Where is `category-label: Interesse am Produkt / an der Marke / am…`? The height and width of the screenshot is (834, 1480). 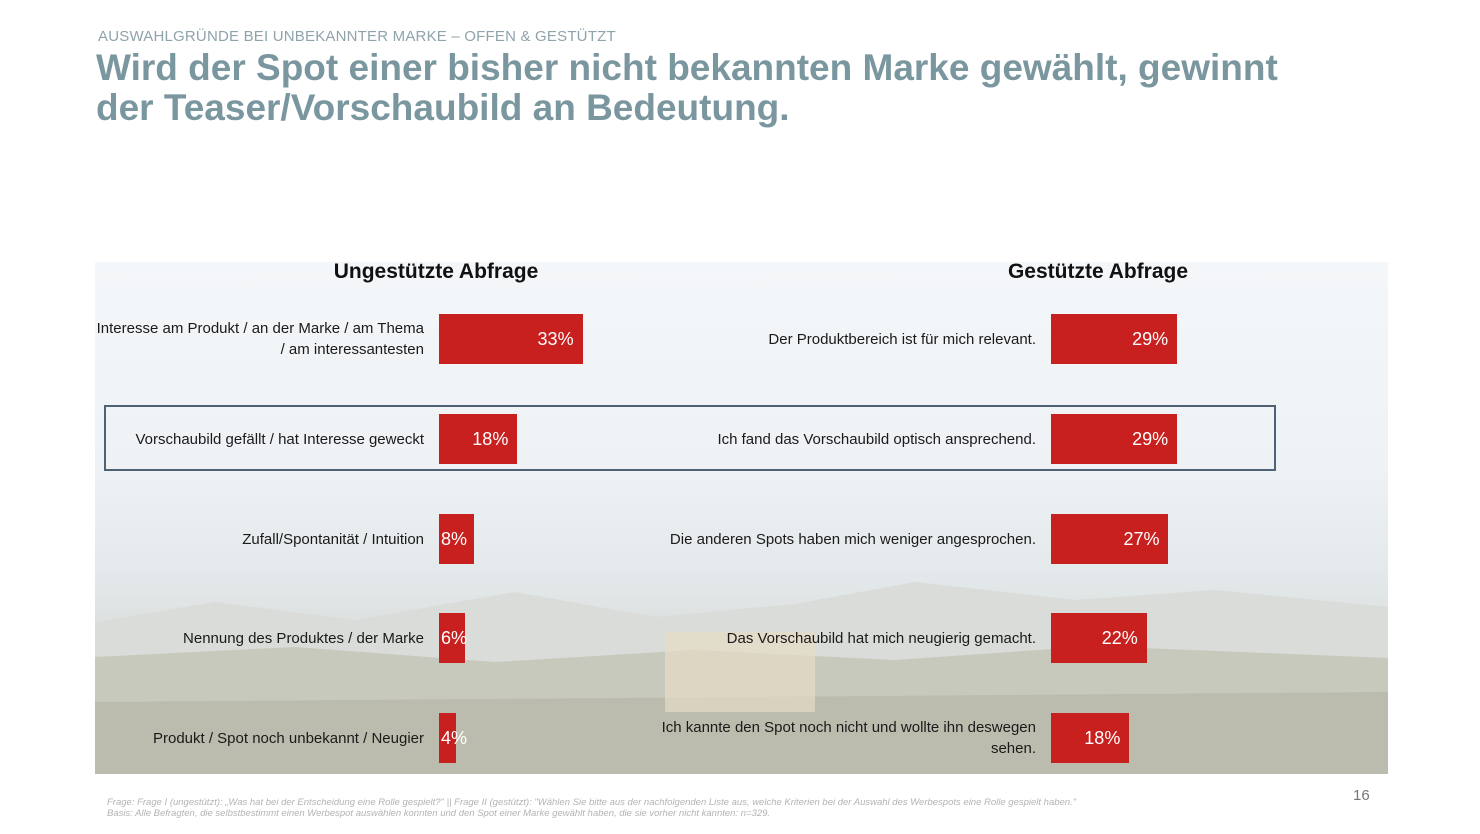
category-label: Interesse am Produkt / an der Marke / am… is located at coordinates (260, 339).